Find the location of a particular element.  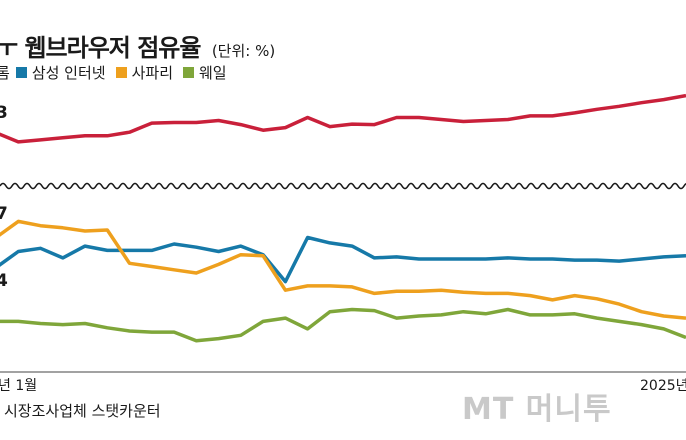

axis-marker-0: 3 is located at coordinates (4, 113).